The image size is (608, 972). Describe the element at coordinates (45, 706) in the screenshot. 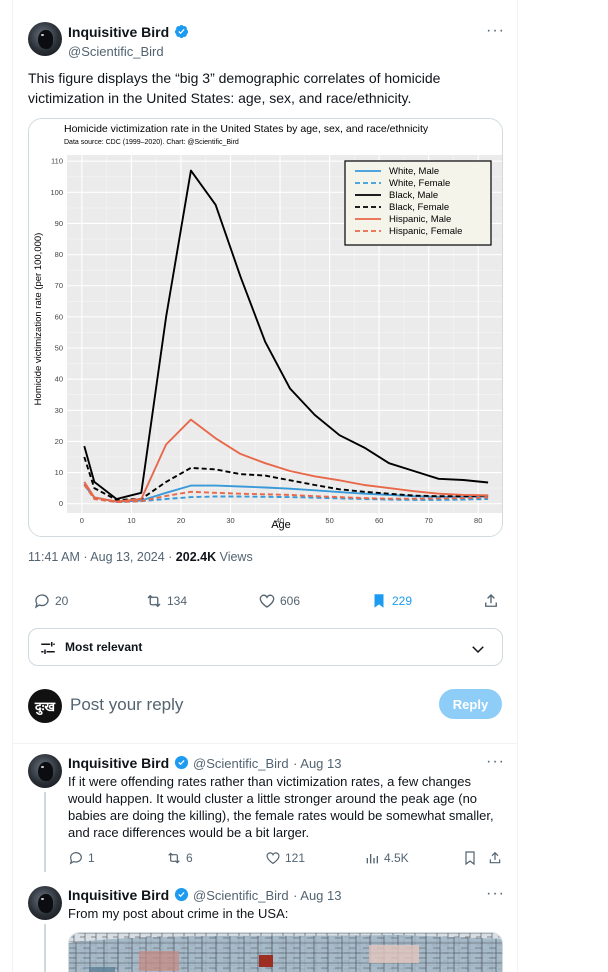

I see `composer-avatar: दुःख` at that location.